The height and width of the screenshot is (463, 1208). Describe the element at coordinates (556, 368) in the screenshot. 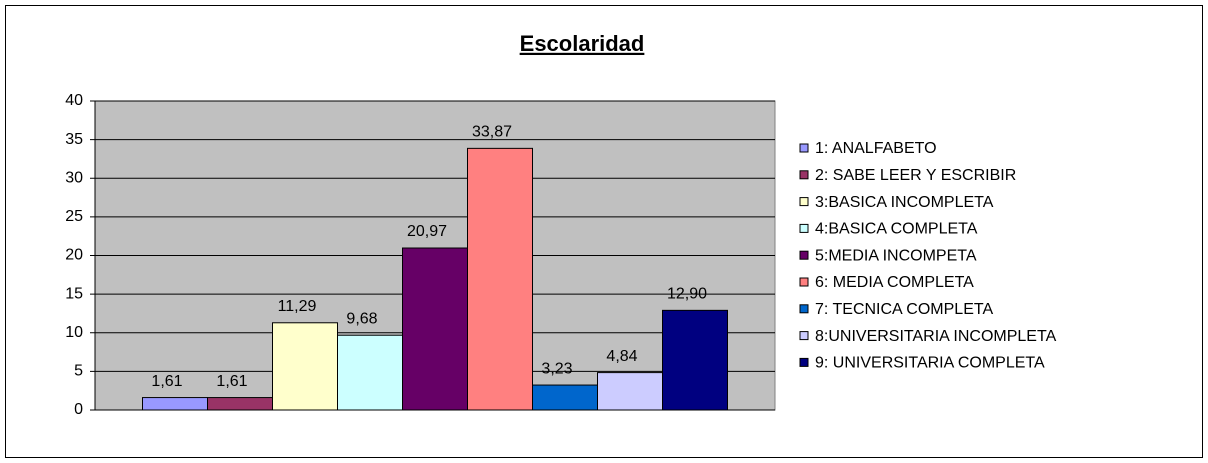

I see `data-label: 3,23` at that location.